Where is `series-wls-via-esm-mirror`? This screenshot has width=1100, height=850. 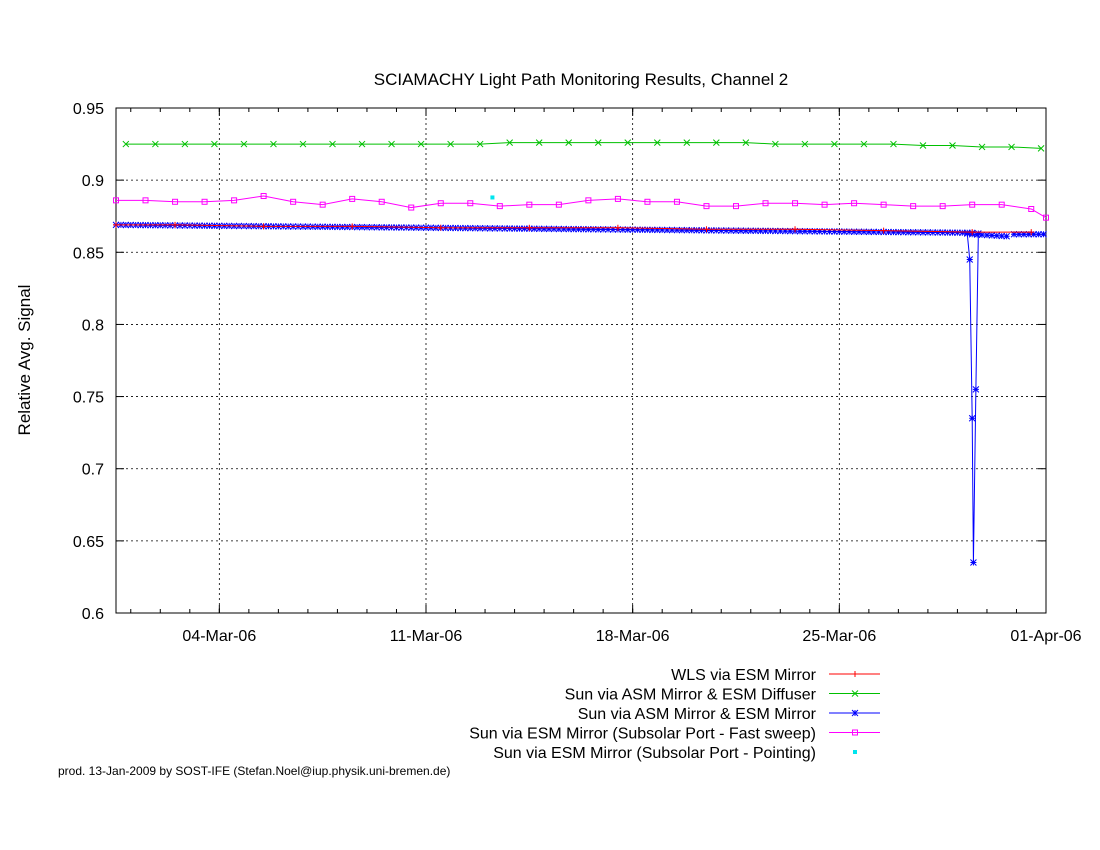
series-wls-via-esm-mirror is located at coordinates (574, 228).